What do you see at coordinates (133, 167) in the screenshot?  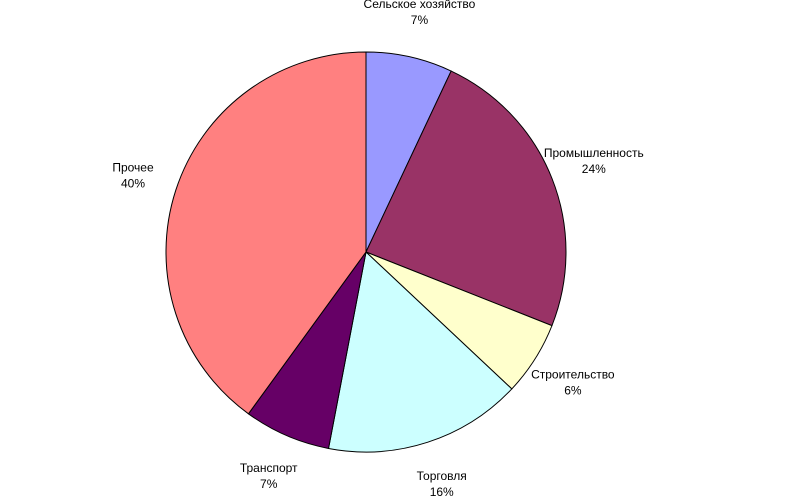 I see `slice-label: Прочее` at bounding box center [133, 167].